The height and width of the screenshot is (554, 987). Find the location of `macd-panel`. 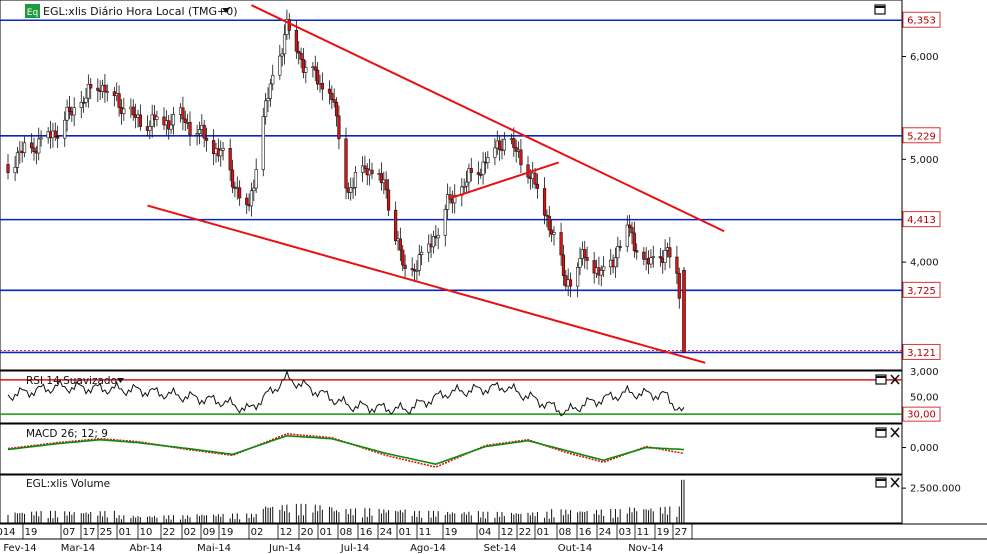

macd-panel is located at coordinates (451, 449).